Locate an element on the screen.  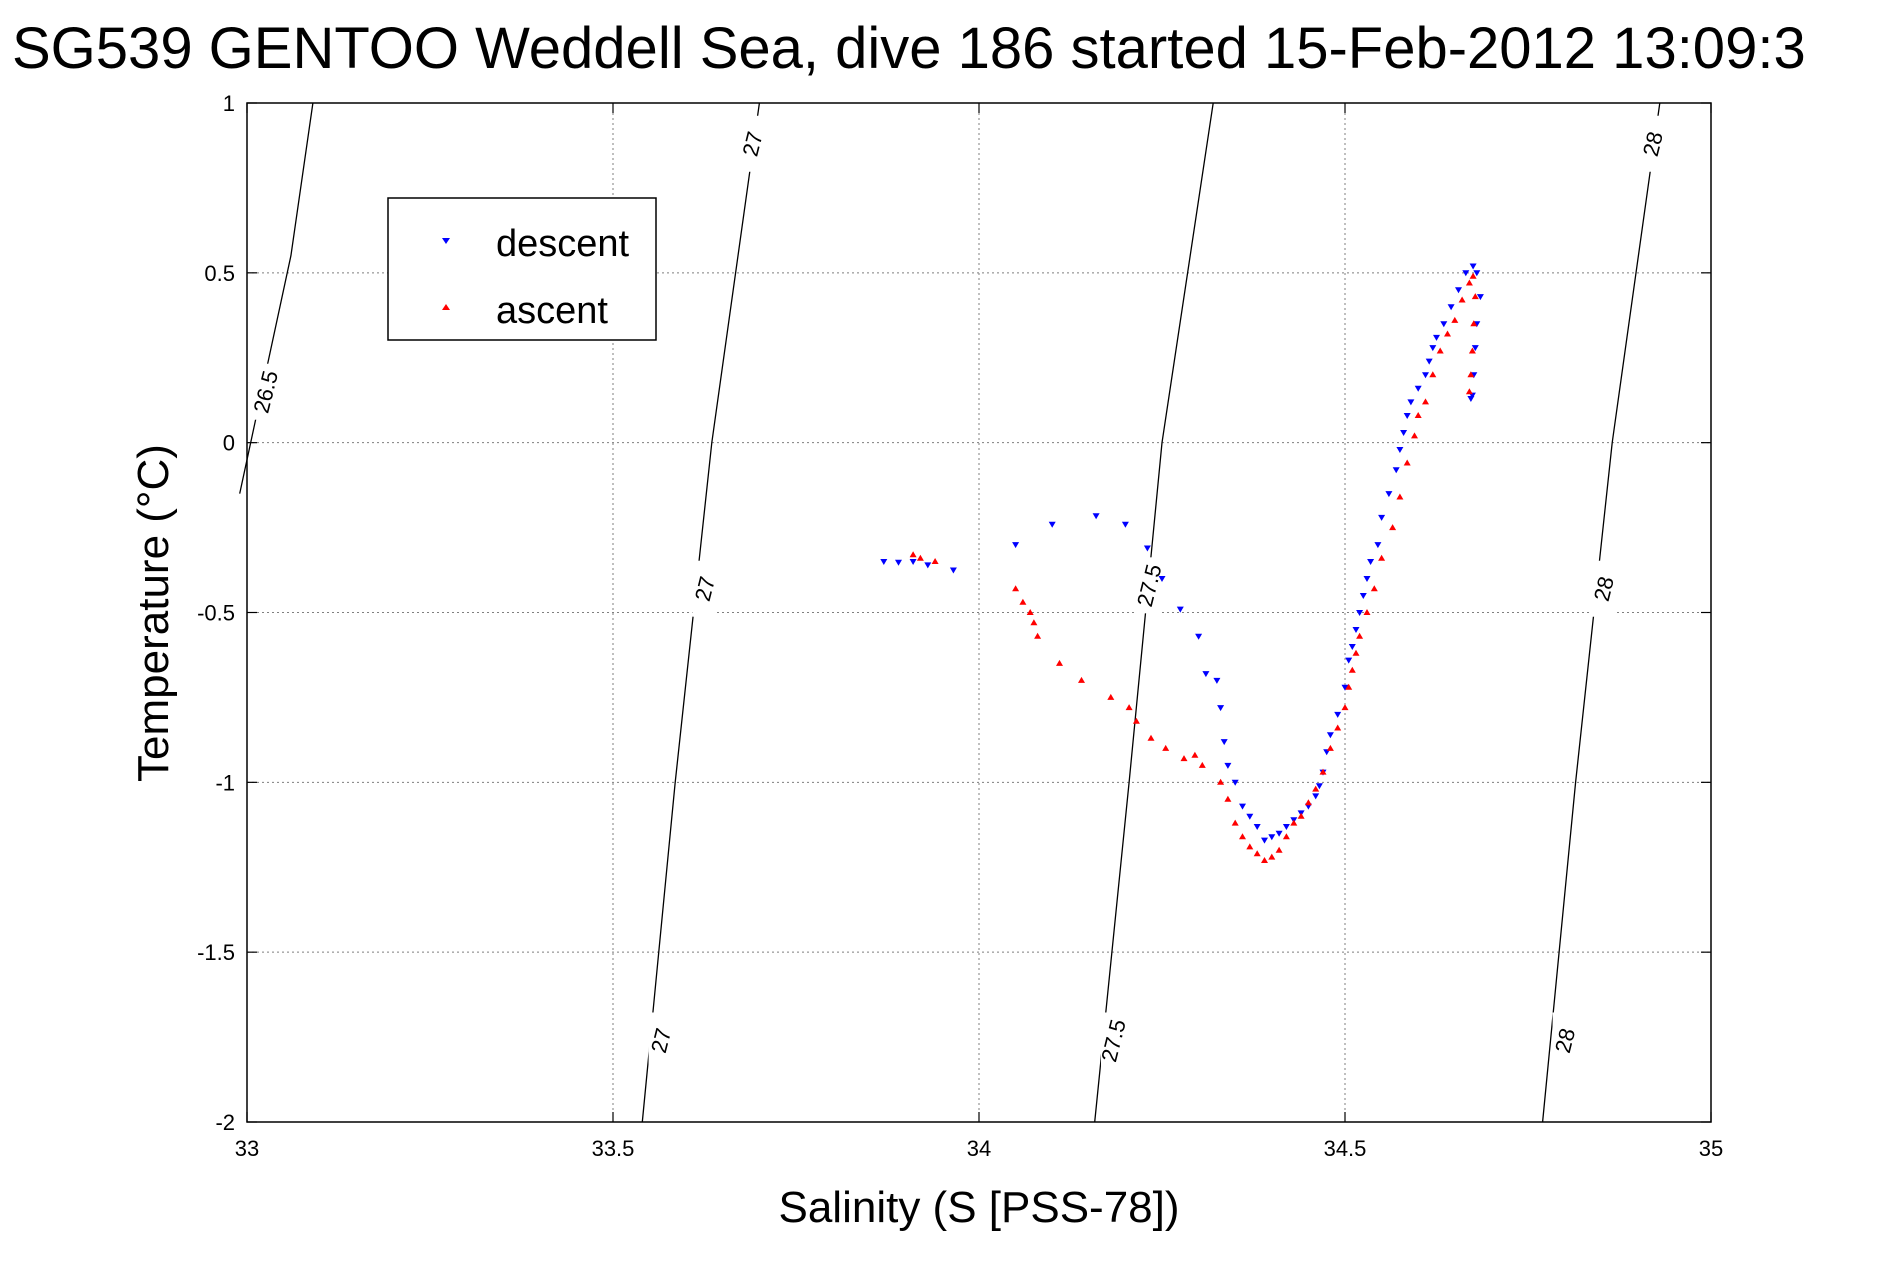
legend: descent ascent is located at coordinates (522, 269).